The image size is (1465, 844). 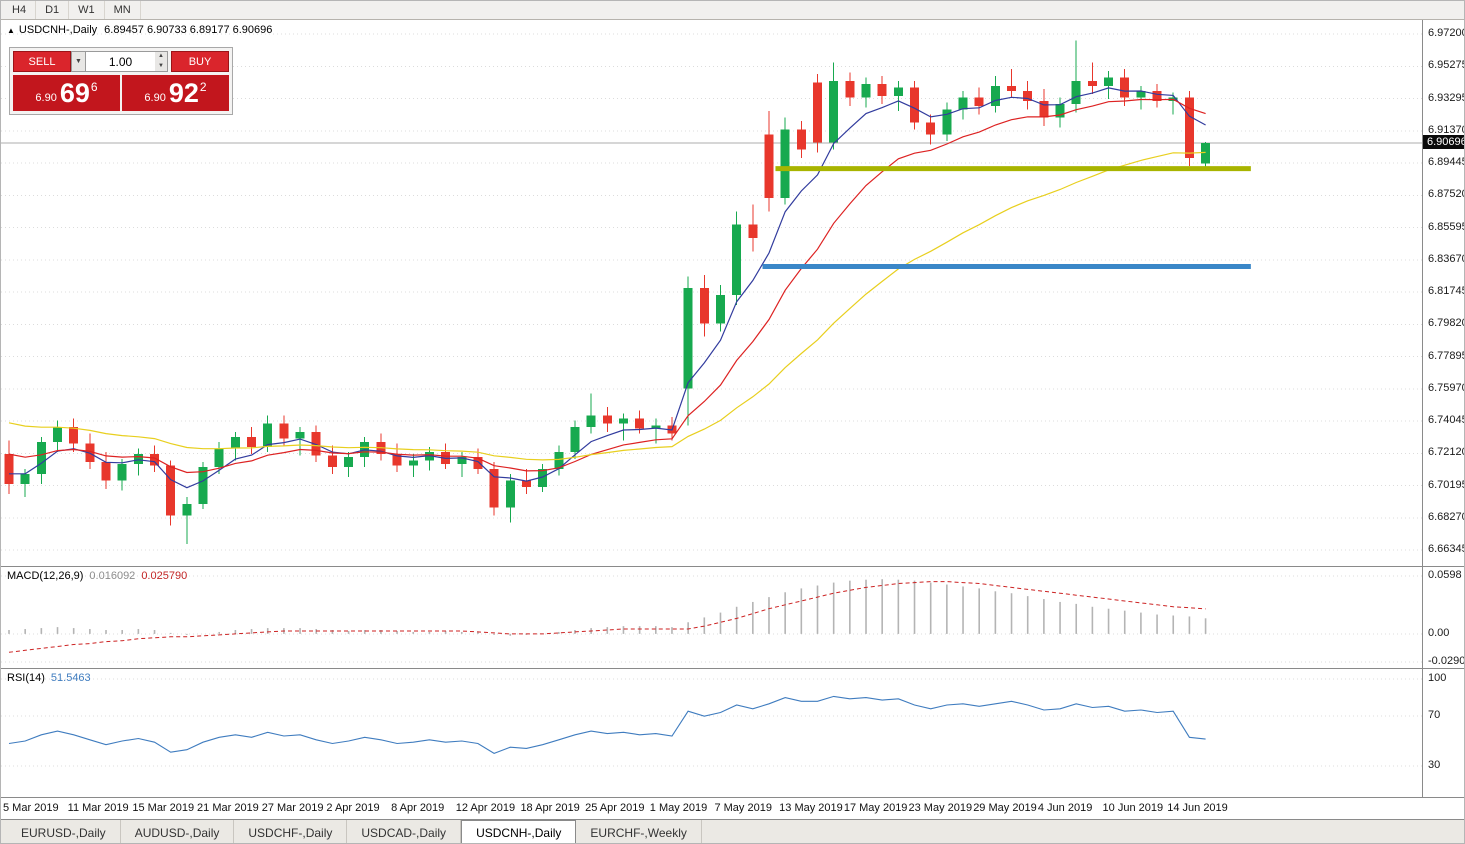 What do you see at coordinates (1446, 129) in the screenshot?
I see `price-tick: 6.91370` at bounding box center [1446, 129].